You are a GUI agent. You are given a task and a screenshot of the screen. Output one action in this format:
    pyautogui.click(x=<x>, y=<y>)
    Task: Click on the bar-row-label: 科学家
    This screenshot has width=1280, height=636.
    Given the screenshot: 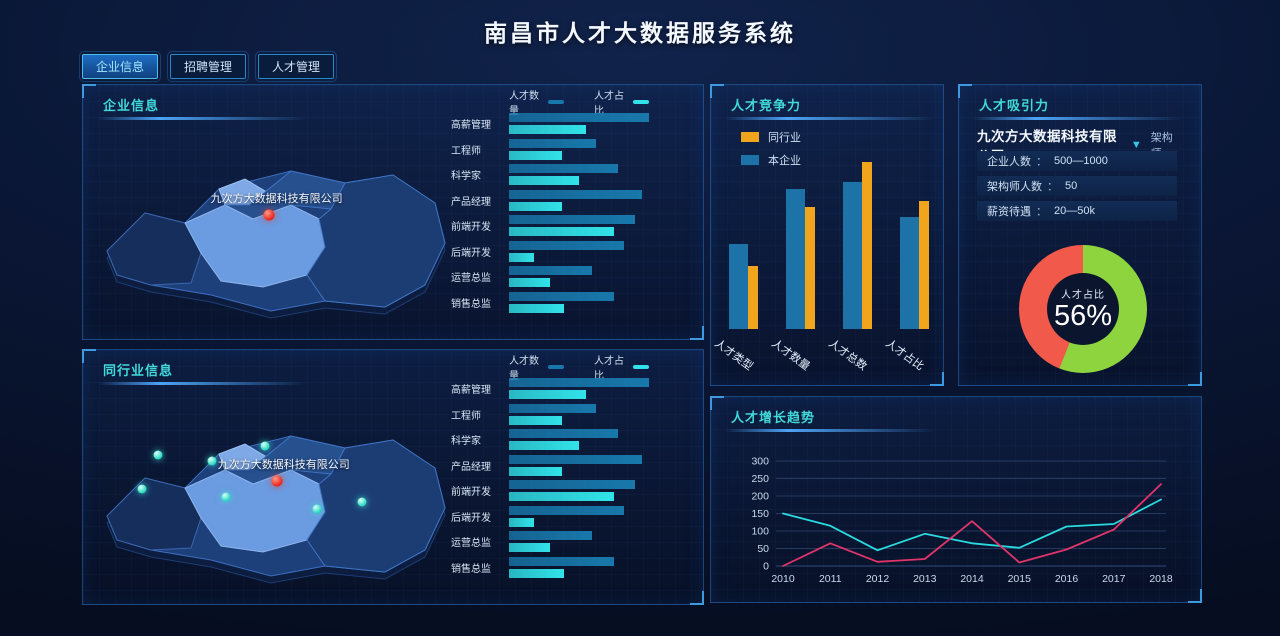 What is the action you would take?
    pyautogui.click(x=466, y=441)
    